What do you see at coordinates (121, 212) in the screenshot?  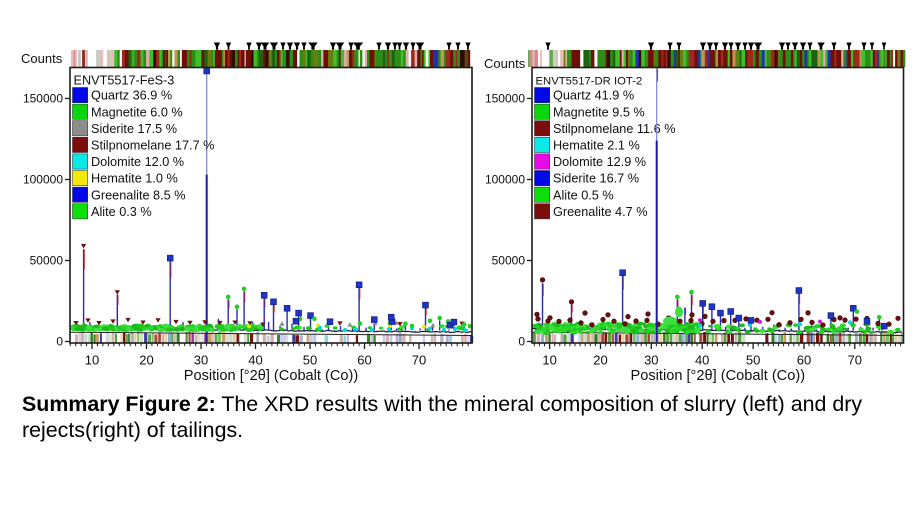 I see `svg-text: Alite 0.3 %` at bounding box center [121, 212].